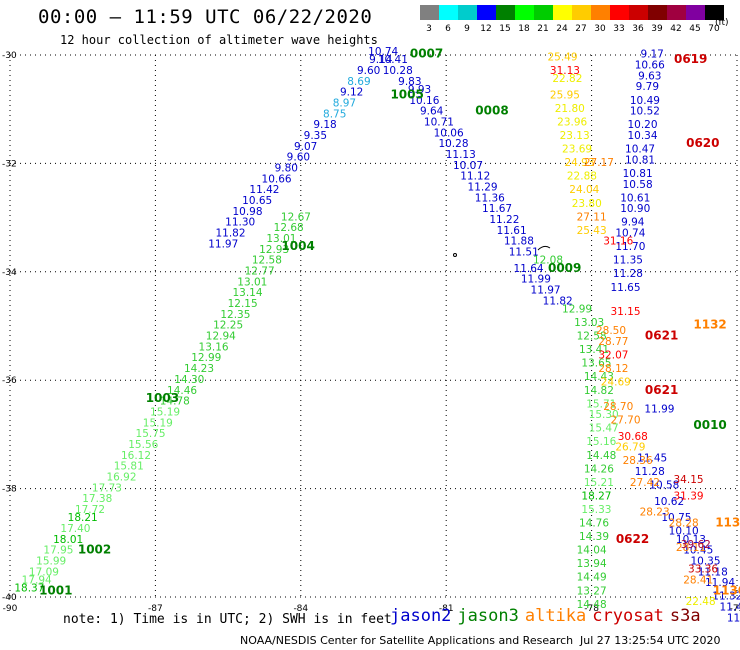 The height and width of the screenshot is (650, 740). What do you see at coordinates (300, 609) in the screenshot?
I see `x-tick-label: -84` at bounding box center [300, 609].